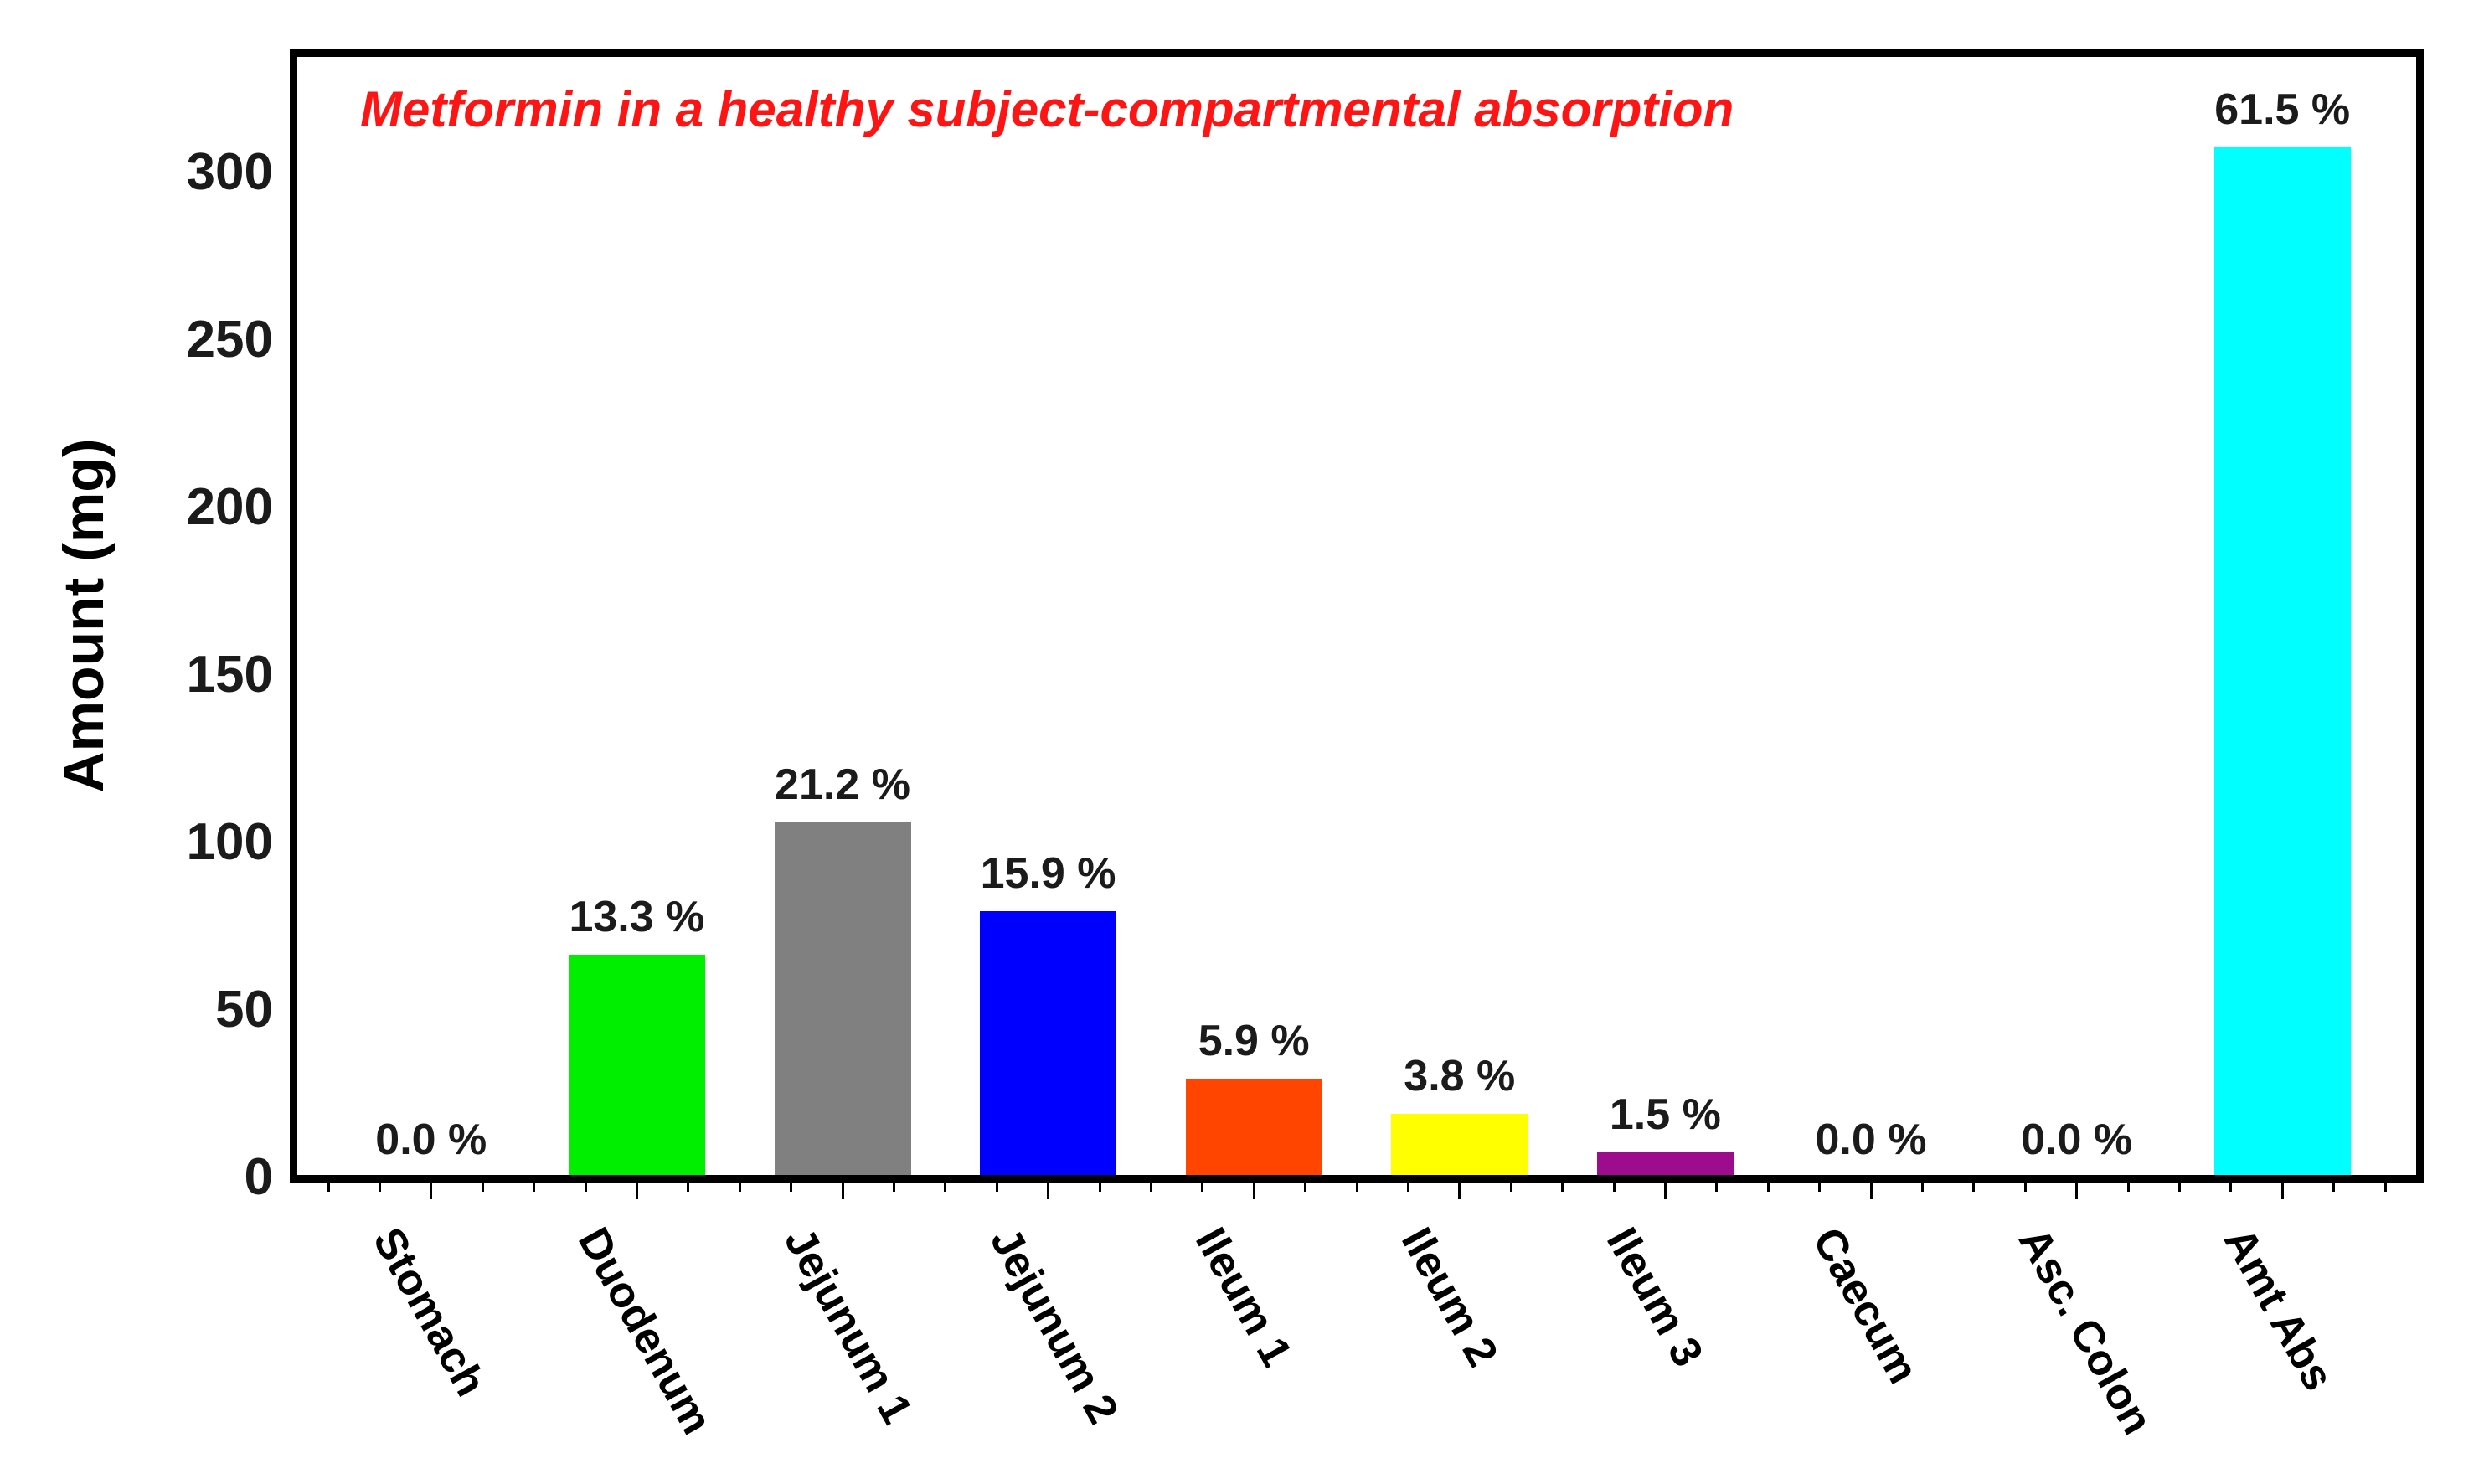 The image size is (2489, 1484). What do you see at coordinates (258, 1177) in the screenshot?
I see `y-tick-label: 0` at bounding box center [258, 1177].